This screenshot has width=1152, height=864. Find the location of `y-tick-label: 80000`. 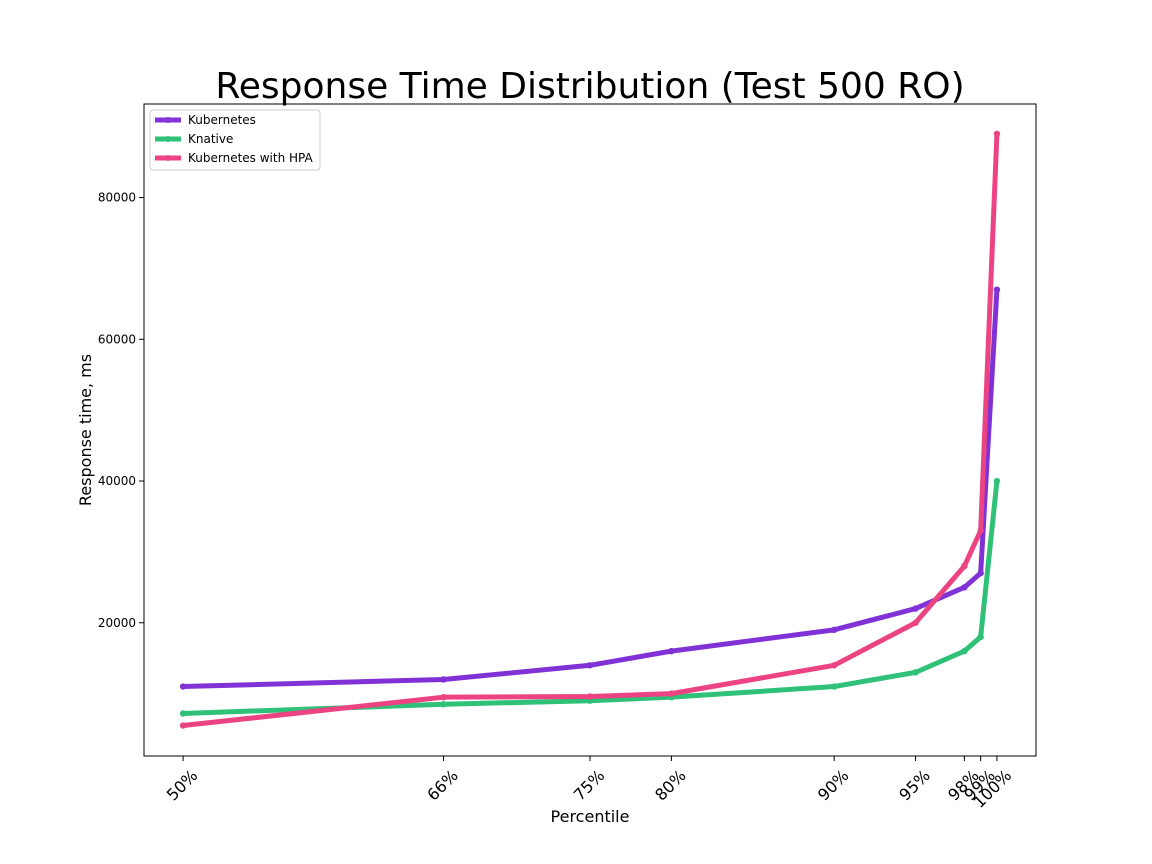

y-tick-label: 80000 is located at coordinates (117, 198).